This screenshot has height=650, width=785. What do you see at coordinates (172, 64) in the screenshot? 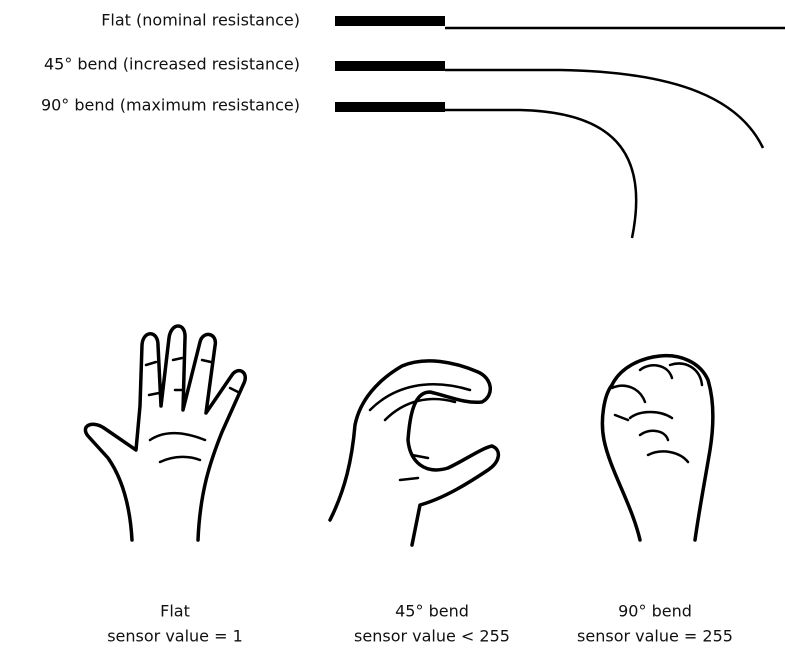
I see `bend-label: 45° bend (increased resistance)` at bounding box center [172, 64].